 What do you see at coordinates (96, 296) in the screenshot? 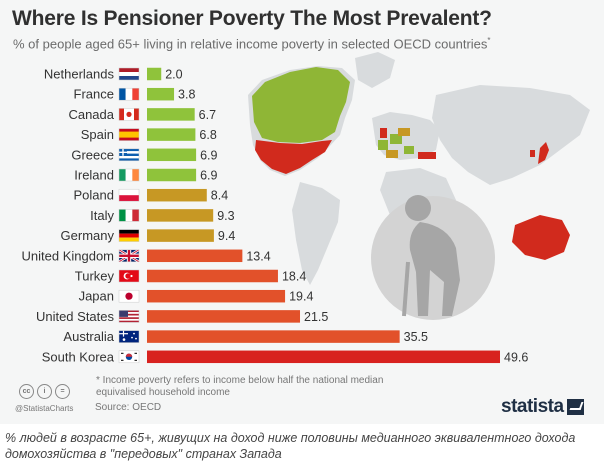
I see `category-label-japan: Japan` at bounding box center [96, 296].